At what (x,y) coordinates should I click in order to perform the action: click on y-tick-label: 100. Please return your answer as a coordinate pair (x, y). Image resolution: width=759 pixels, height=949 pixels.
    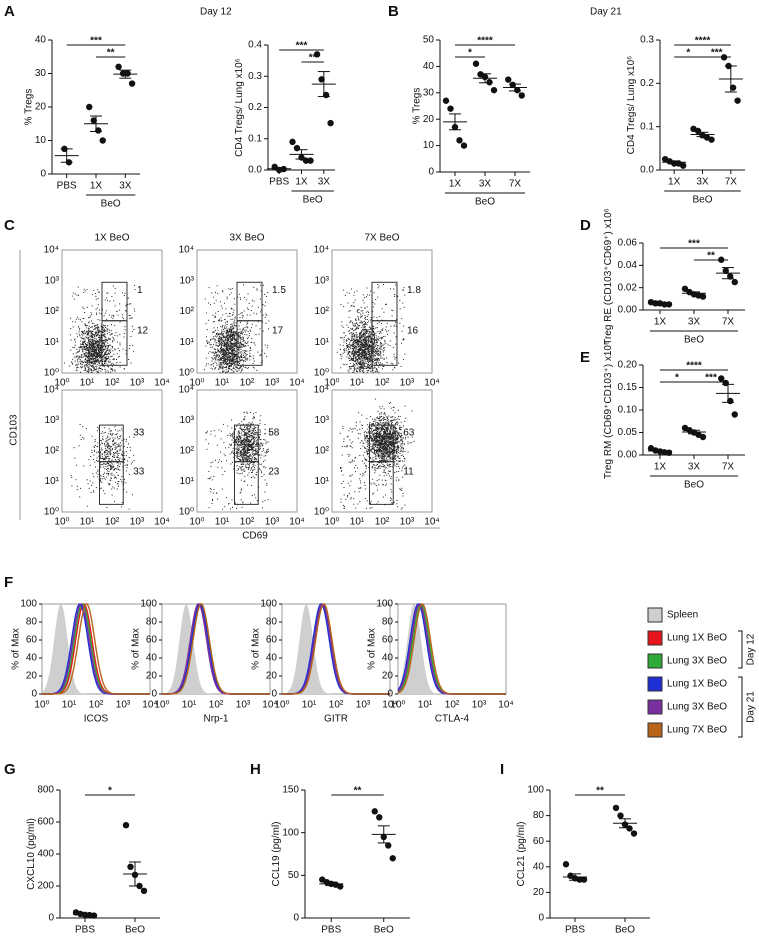
    Looking at the image, I should click on (290, 832).